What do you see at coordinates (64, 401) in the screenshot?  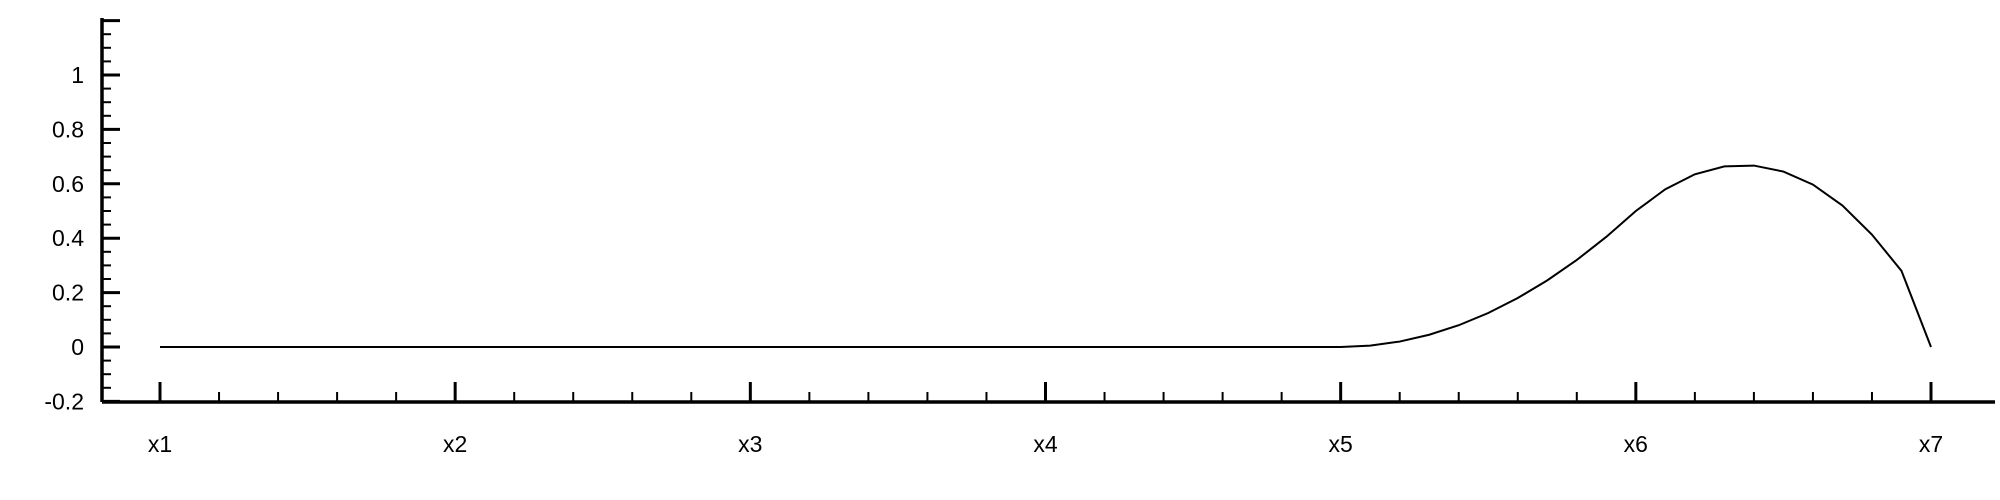 I see `y-tick-label: -0.2` at bounding box center [64, 401].